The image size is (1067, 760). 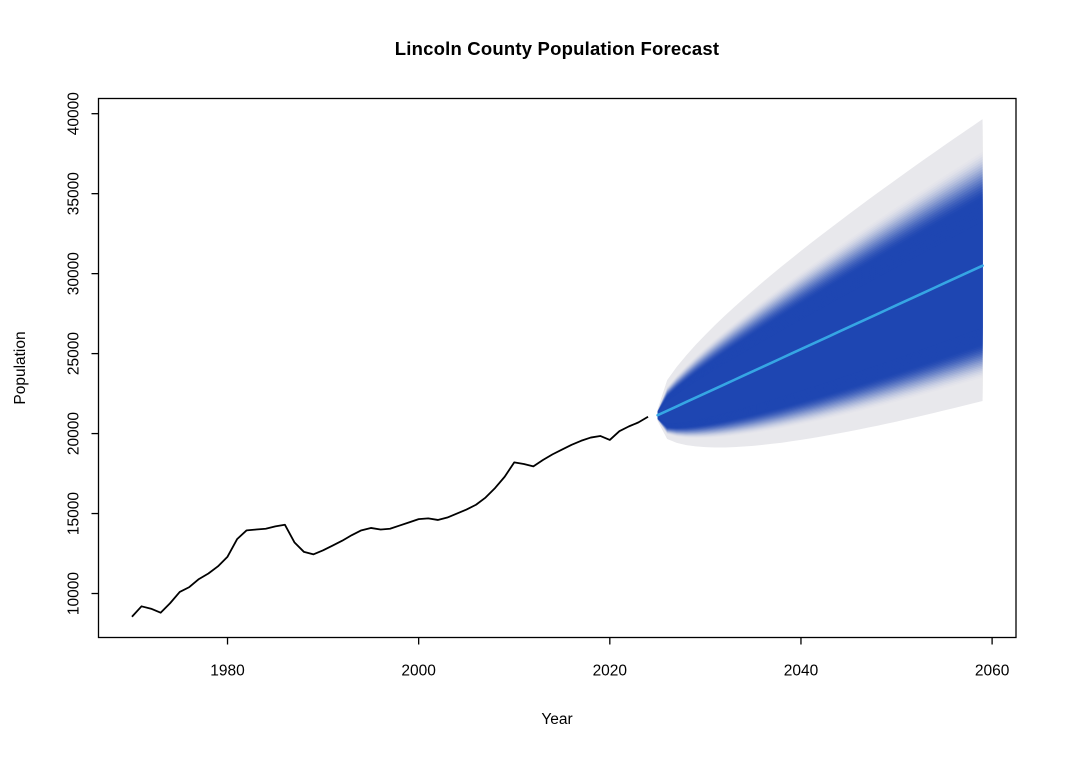 I want to click on y-tick-label: 40000, so click(x=74, y=113).